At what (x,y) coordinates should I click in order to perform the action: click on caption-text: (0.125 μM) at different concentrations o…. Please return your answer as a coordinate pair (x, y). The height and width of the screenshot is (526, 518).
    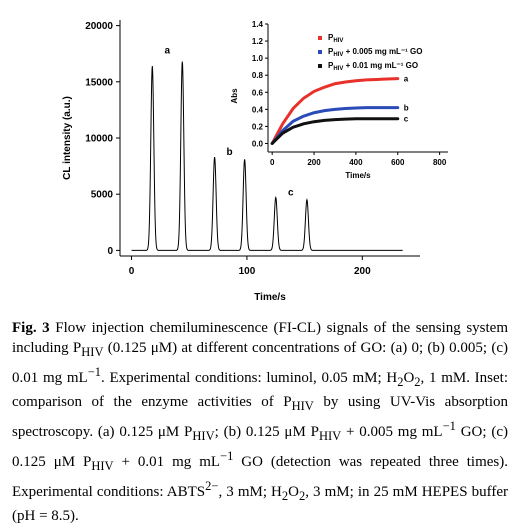
    Looking at the image, I should click on (260, 363).